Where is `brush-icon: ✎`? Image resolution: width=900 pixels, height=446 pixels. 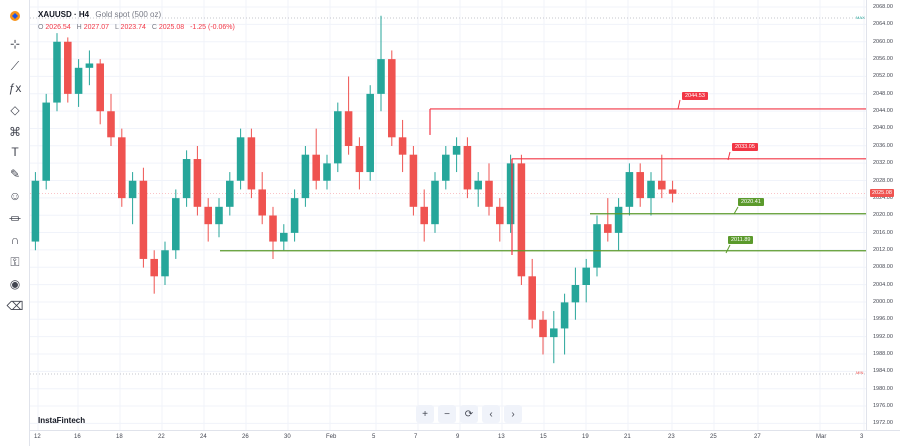 brush-icon: ✎ is located at coordinates (15, 174).